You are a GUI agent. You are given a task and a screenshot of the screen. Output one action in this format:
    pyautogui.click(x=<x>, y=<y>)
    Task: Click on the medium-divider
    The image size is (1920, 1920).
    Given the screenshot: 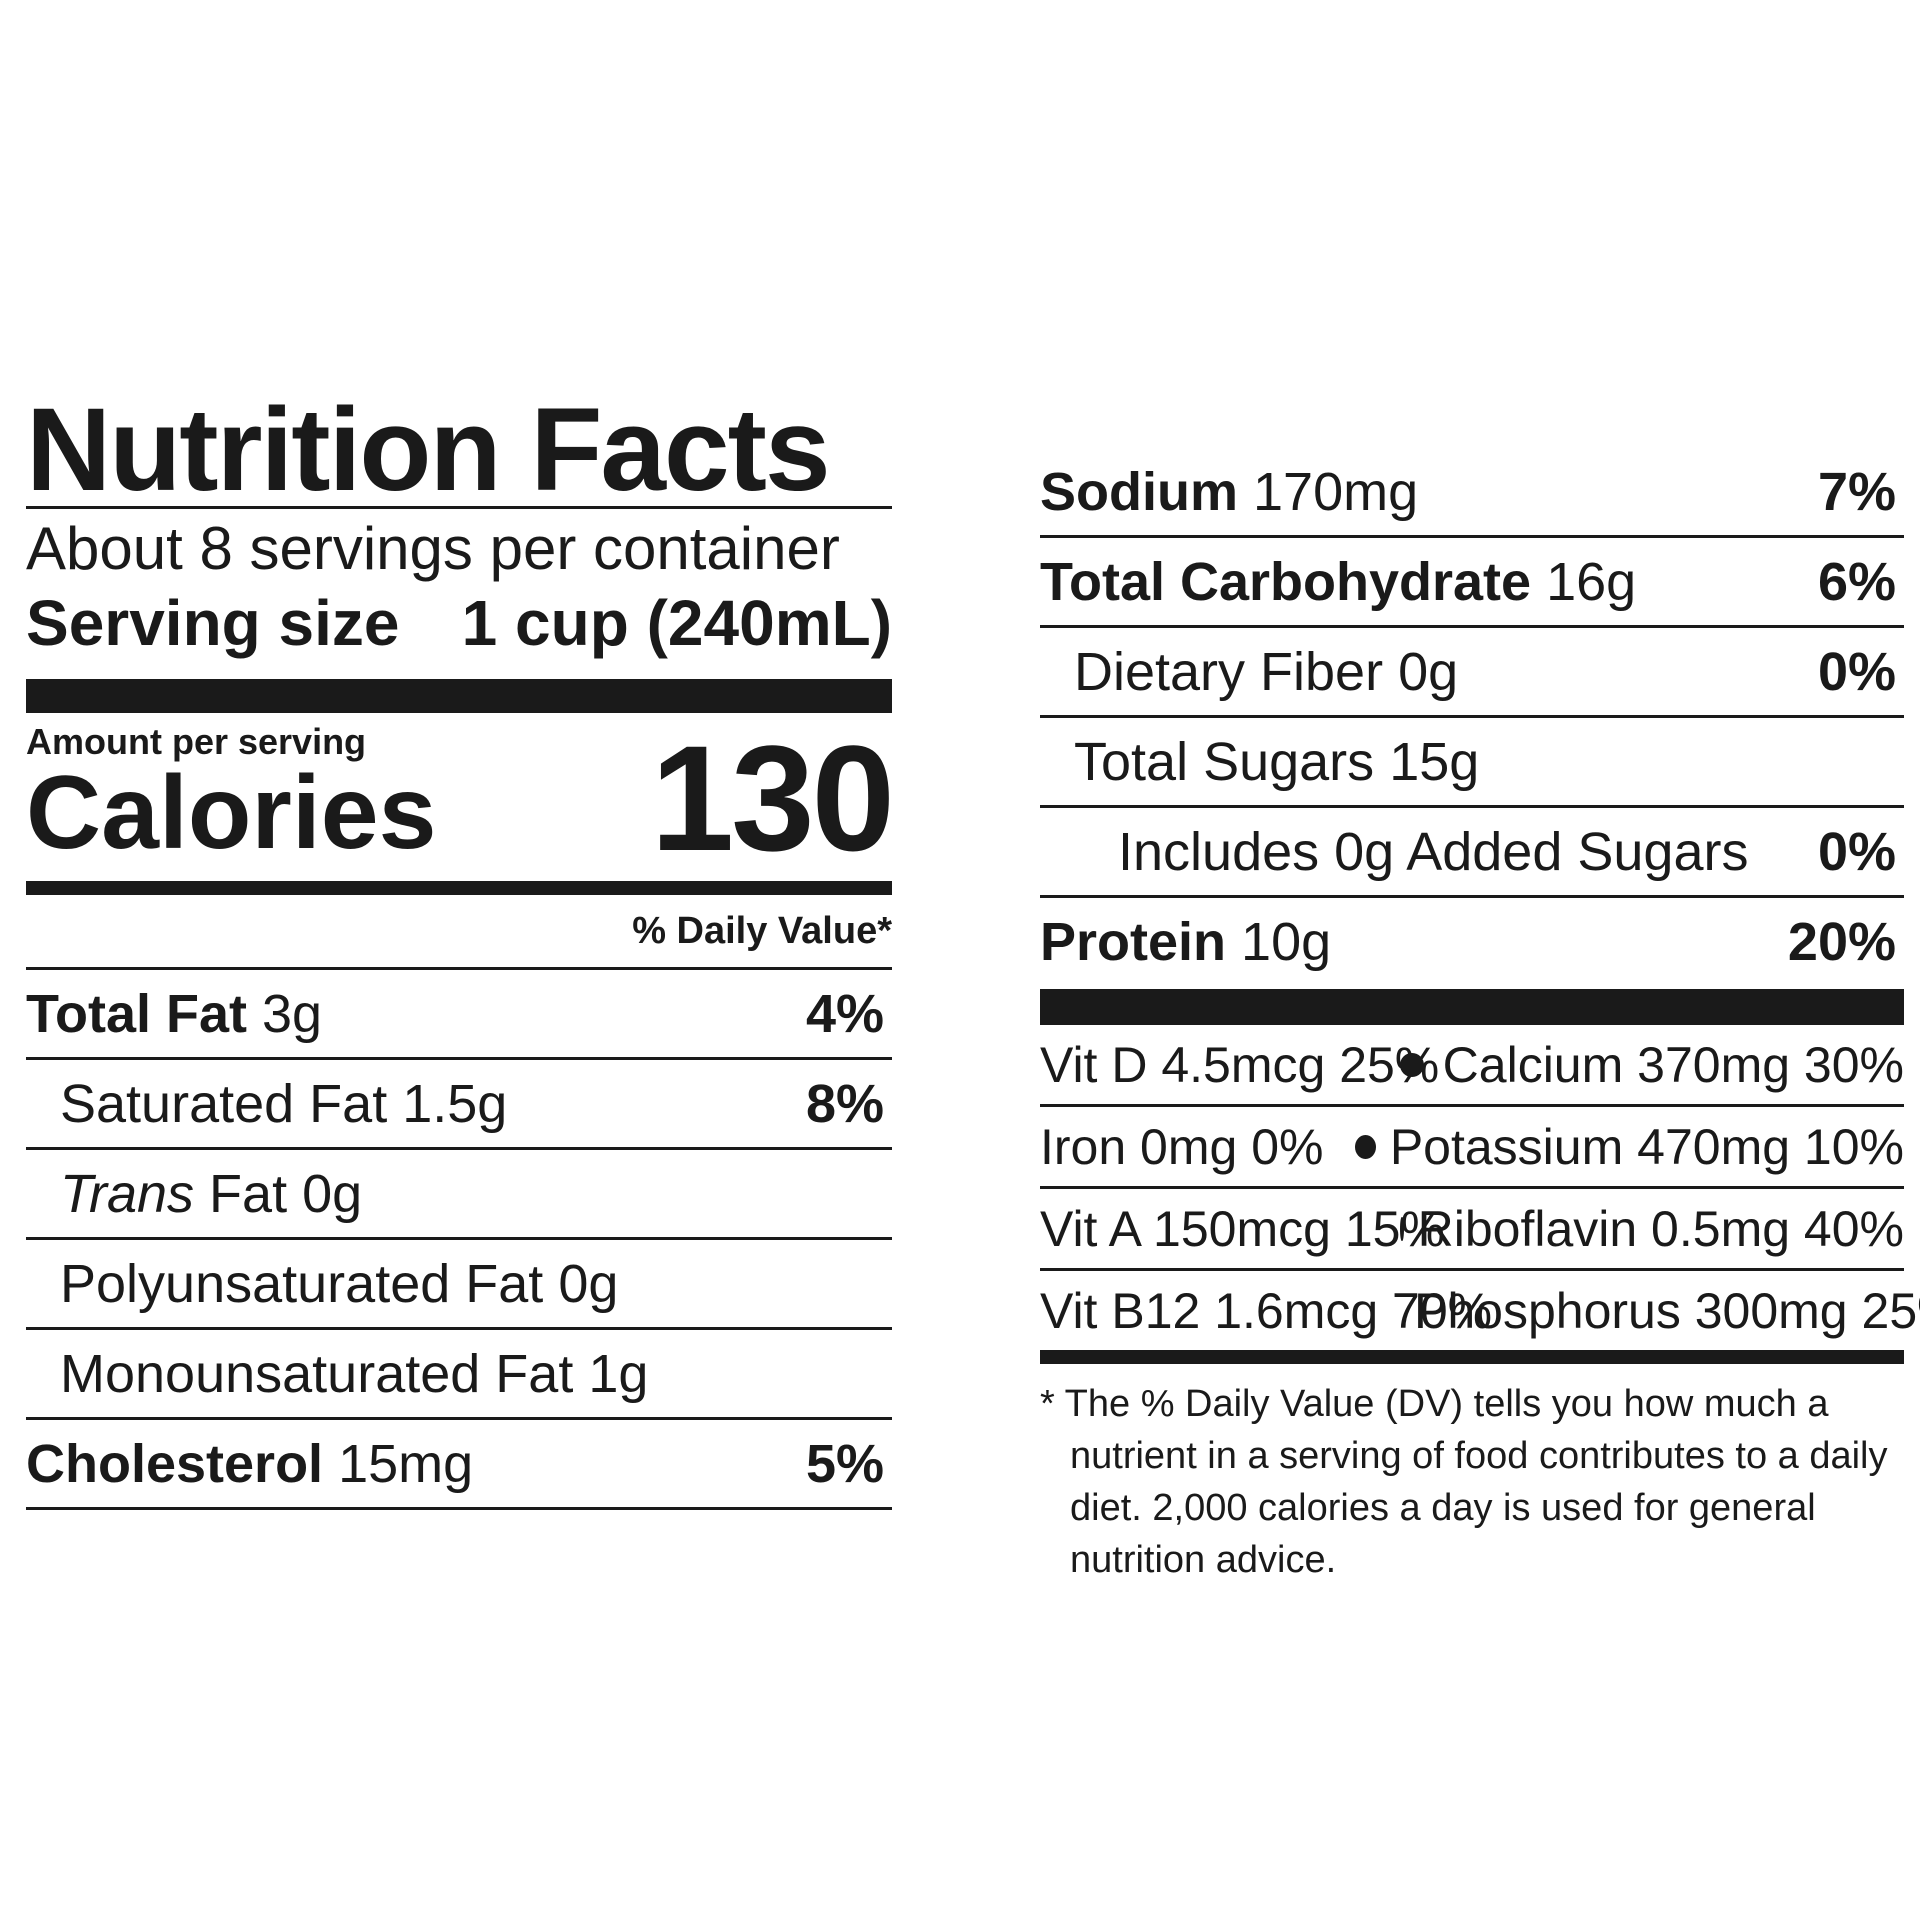 What is the action you would take?
    pyautogui.click(x=459, y=888)
    